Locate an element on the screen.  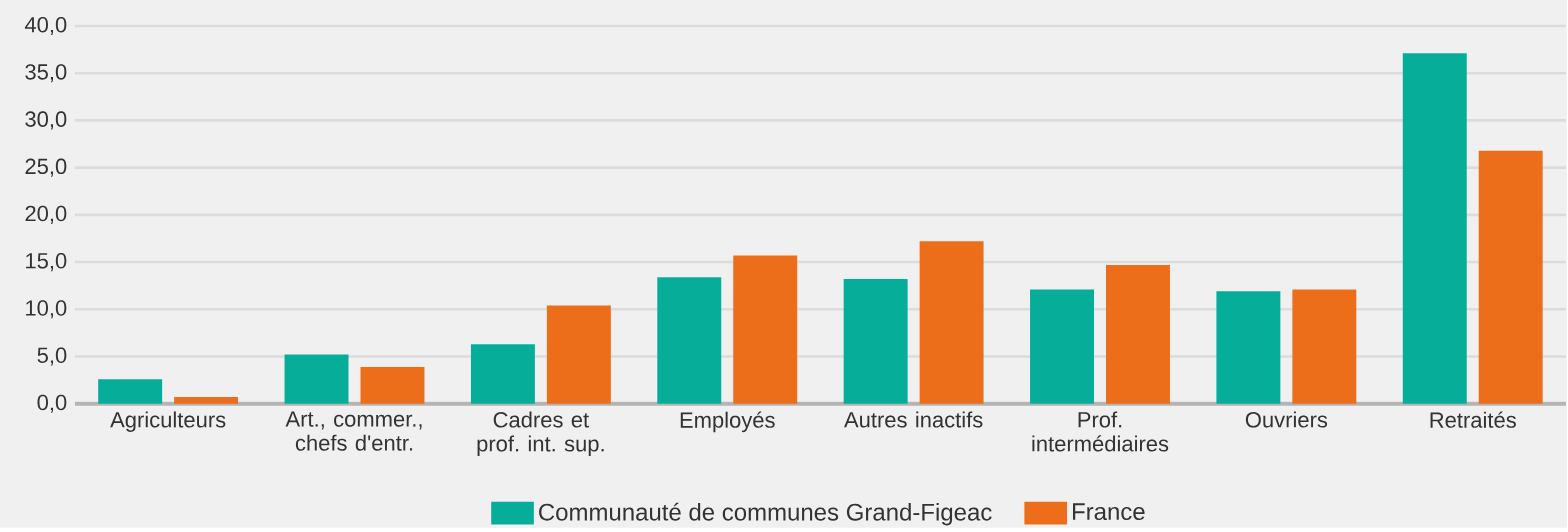
y-tick-label: 10,0 is located at coordinates (46, 309).